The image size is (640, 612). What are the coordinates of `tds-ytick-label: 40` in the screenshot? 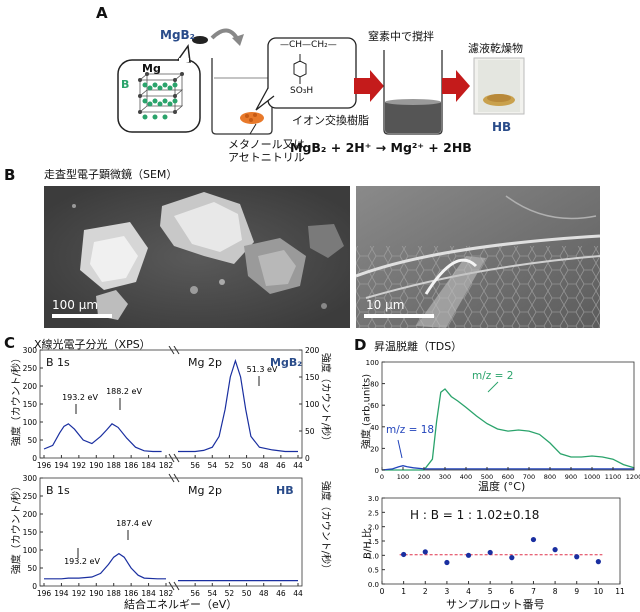 It's located at (374, 428).